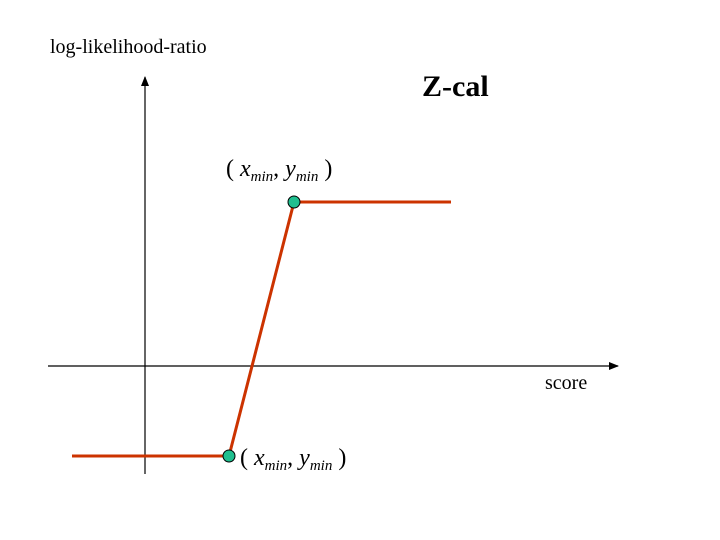 The image size is (720, 540). I want to click on upper-point-label: ( xmin, ymin ), so click(279, 170).